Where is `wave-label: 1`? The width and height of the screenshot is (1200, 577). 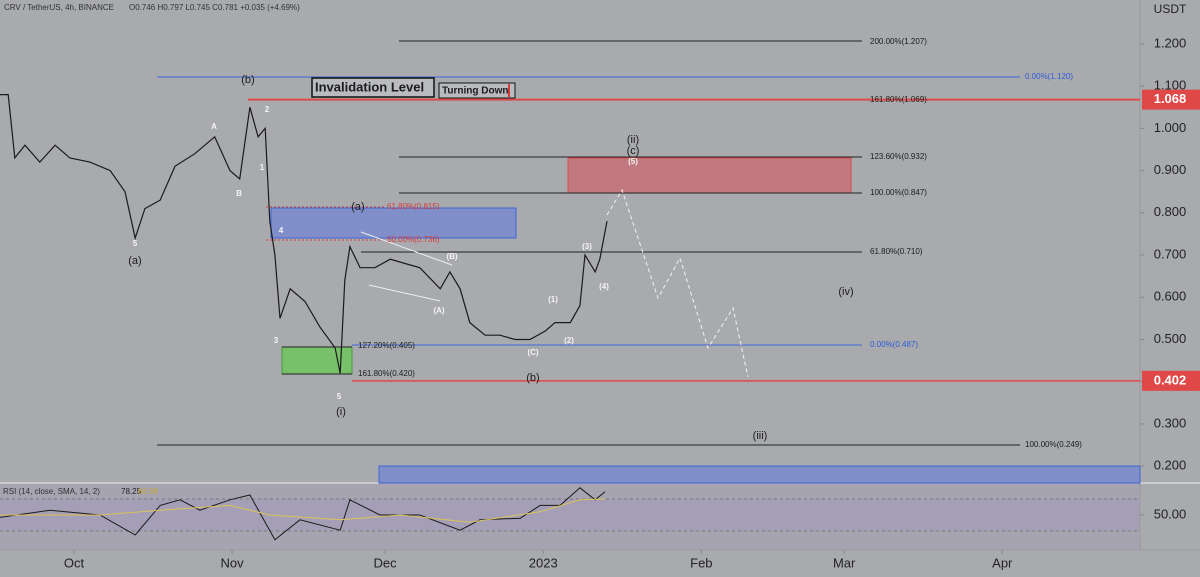 wave-label: 1 is located at coordinates (262, 167).